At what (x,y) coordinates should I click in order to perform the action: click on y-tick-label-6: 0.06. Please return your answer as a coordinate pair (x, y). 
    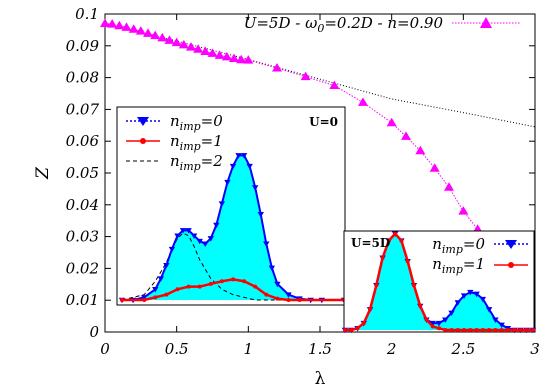
    Looking at the image, I should click on (83, 141).